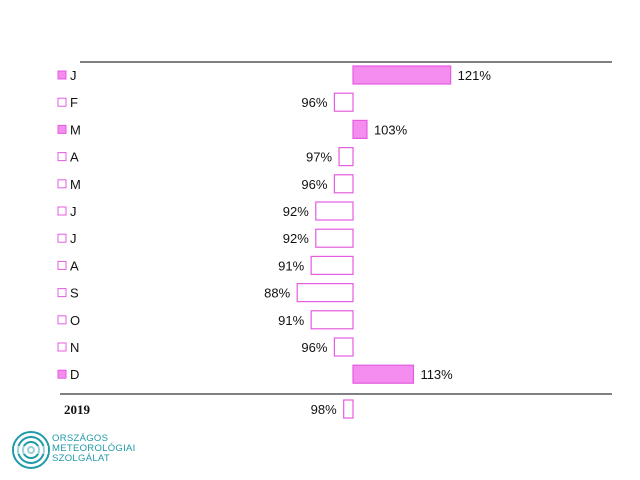 The image size is (640, 480). I want to click on value-label: 121%, so click(475, 75).